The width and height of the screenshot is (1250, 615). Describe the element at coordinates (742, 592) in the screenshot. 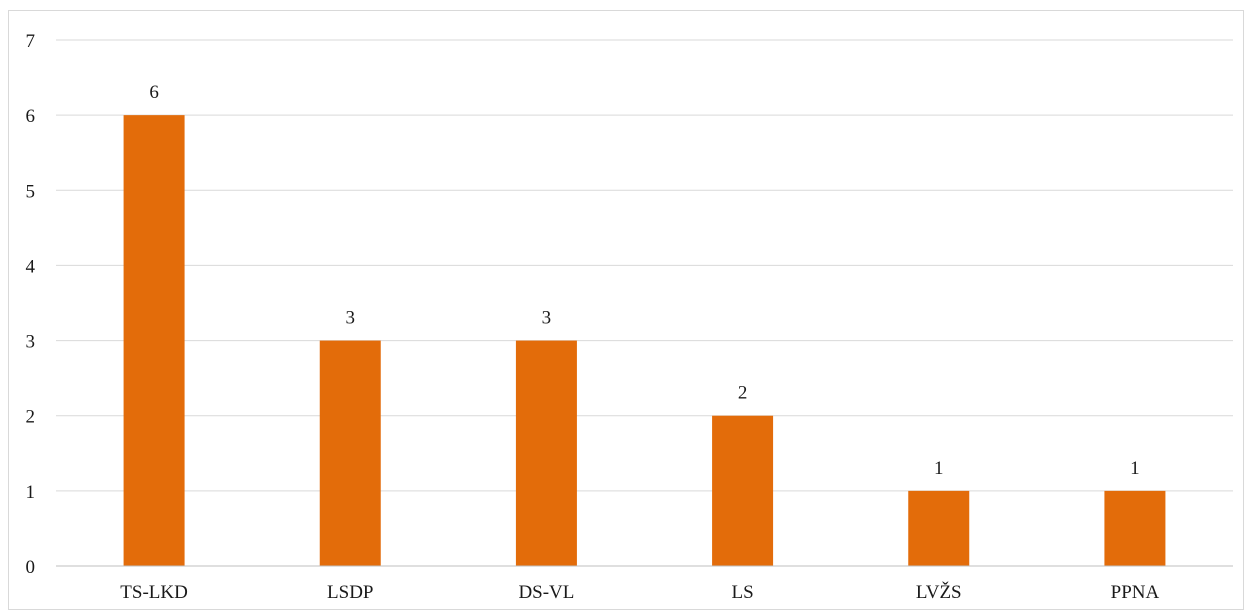

I see `x-tick-label: LS` at that location.